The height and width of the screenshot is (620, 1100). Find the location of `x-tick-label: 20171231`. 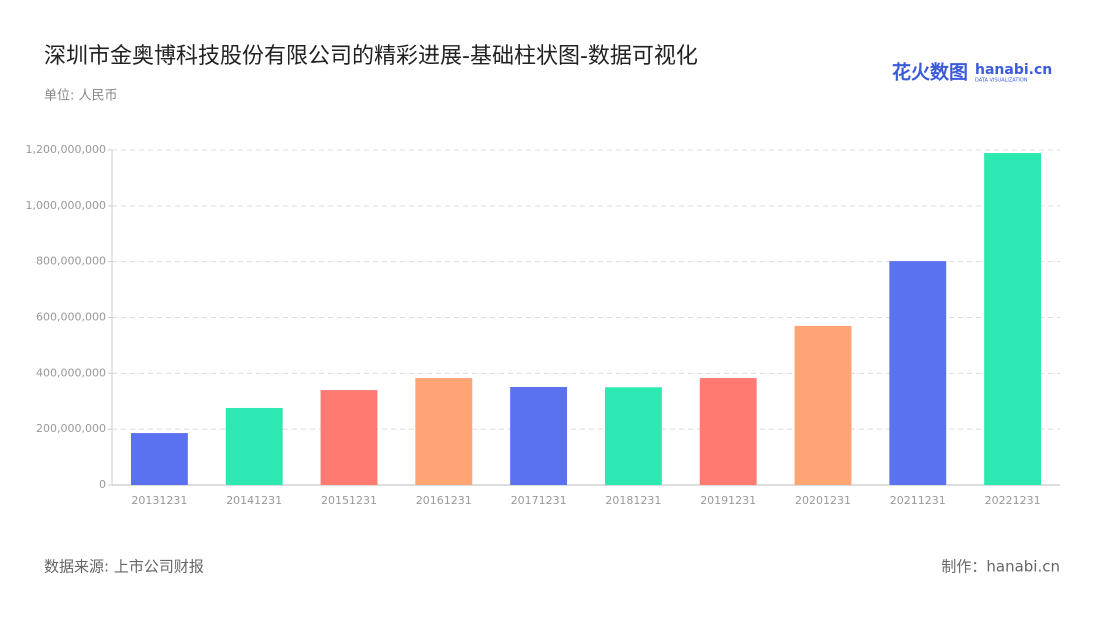

x-tick-label: 20171231 is located at coordinates (539, 500).